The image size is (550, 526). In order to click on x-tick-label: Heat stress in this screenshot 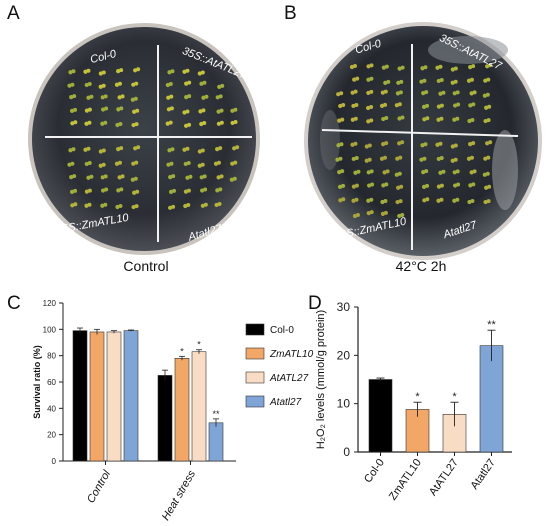, I will do `click(179, 495)`.